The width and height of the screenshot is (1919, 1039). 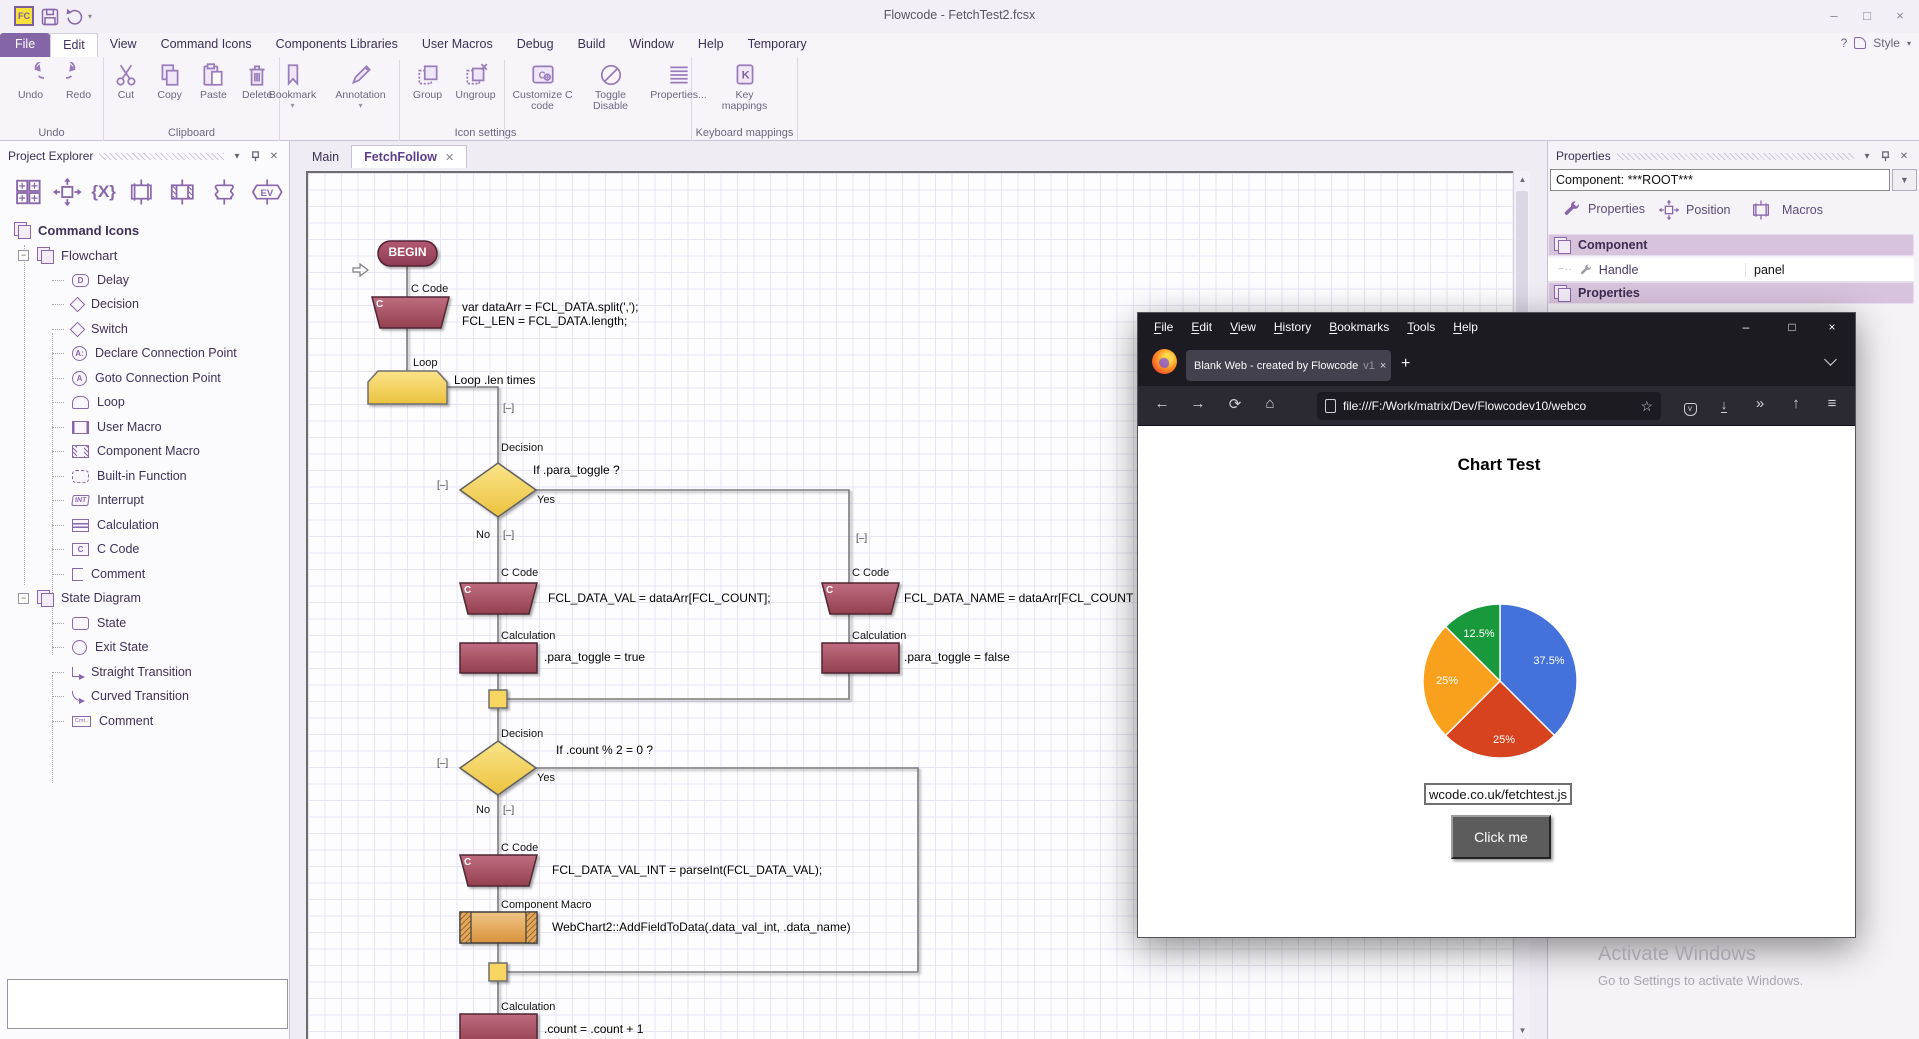 I want to click on calc2-text: .para_toggle = false, so click(x=957, y=657).